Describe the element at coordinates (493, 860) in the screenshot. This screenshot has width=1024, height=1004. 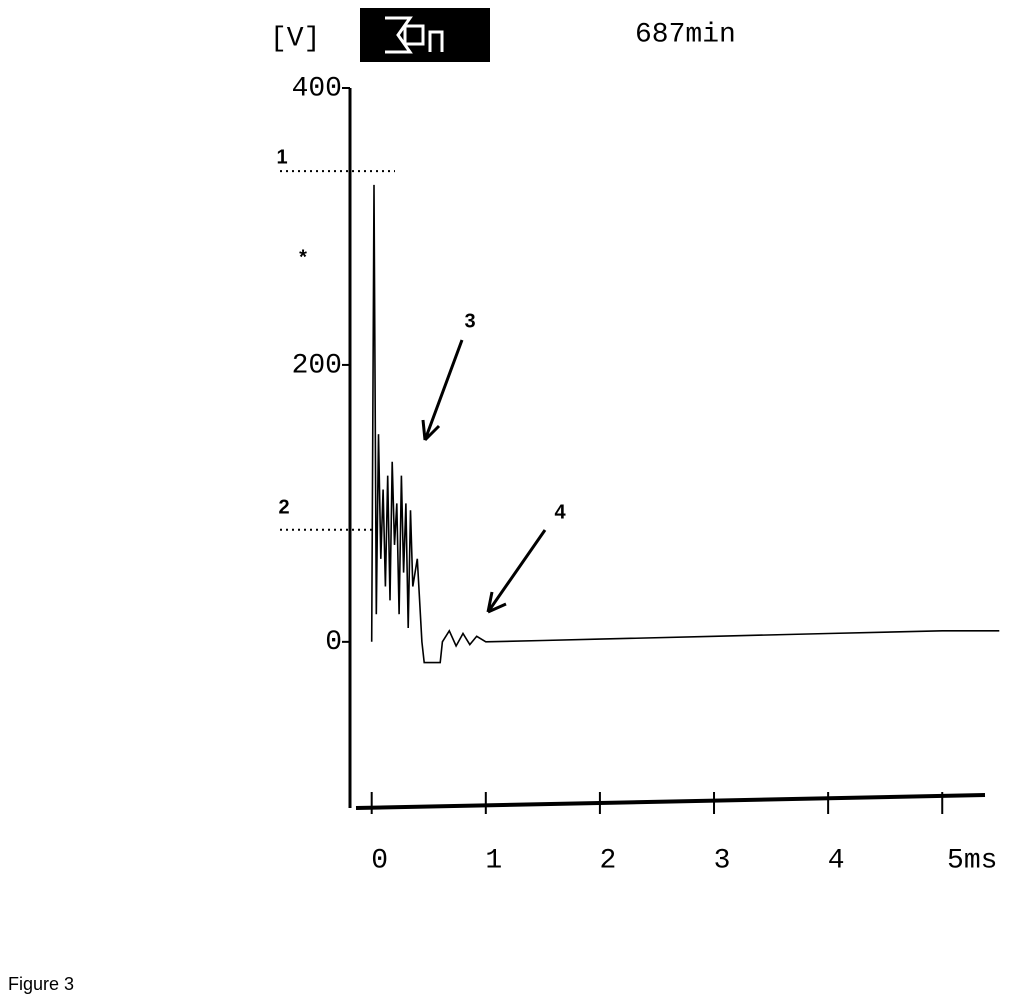
I see `x-tick-label: 1` at that location.